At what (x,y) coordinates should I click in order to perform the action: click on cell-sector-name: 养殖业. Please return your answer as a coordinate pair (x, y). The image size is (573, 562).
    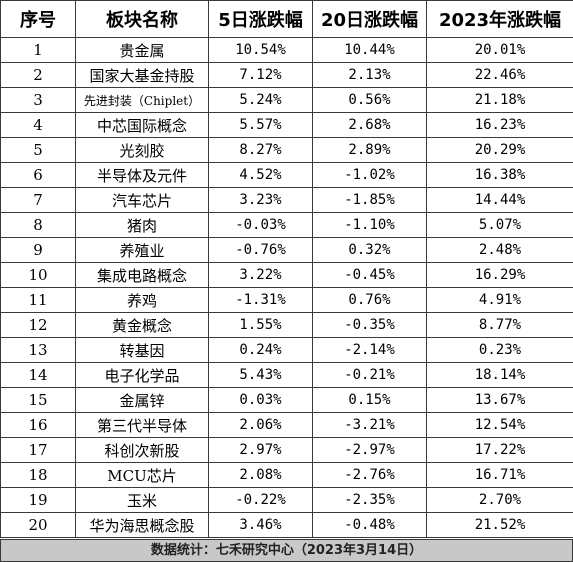
    Looking at the image, I should click on (142, 250).